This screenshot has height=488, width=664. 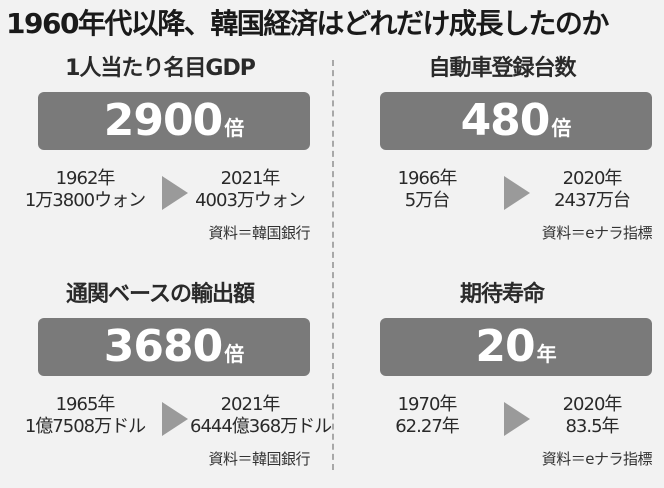 I want to click on growth-value: 2900, so click(x=163, y=120).